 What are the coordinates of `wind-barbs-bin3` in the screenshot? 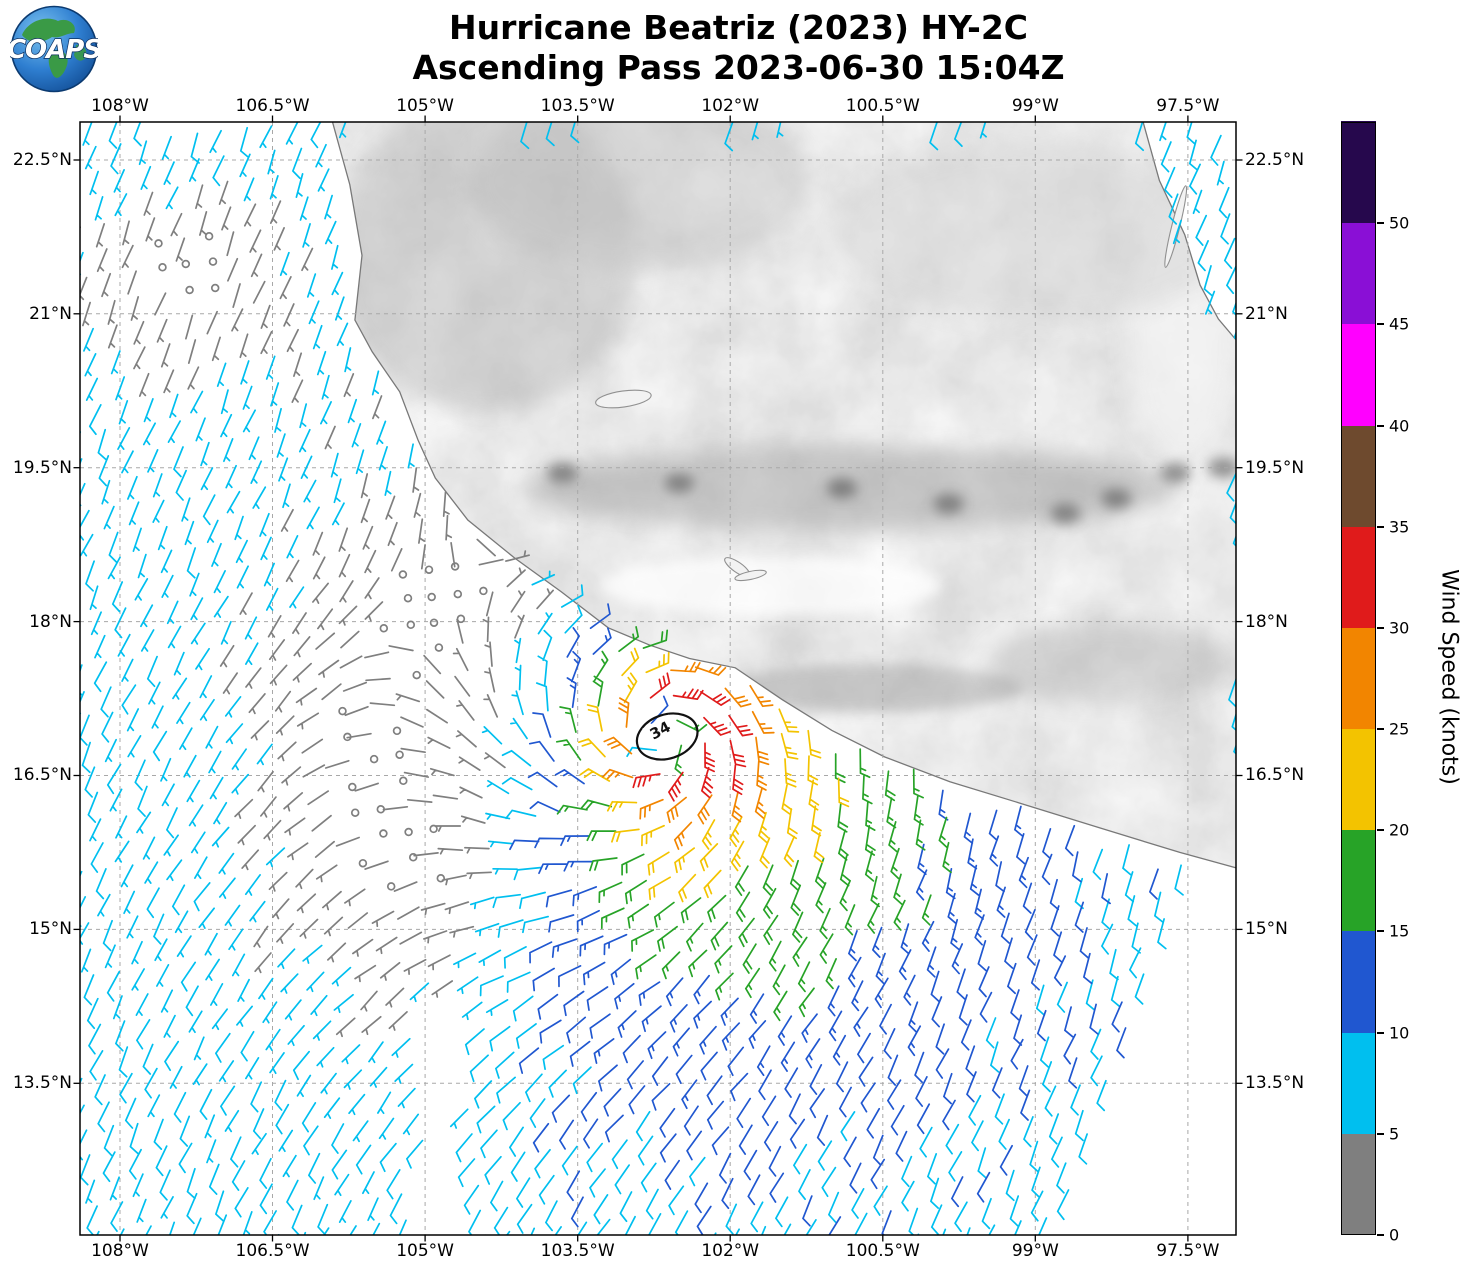 It's located at (753, 824).